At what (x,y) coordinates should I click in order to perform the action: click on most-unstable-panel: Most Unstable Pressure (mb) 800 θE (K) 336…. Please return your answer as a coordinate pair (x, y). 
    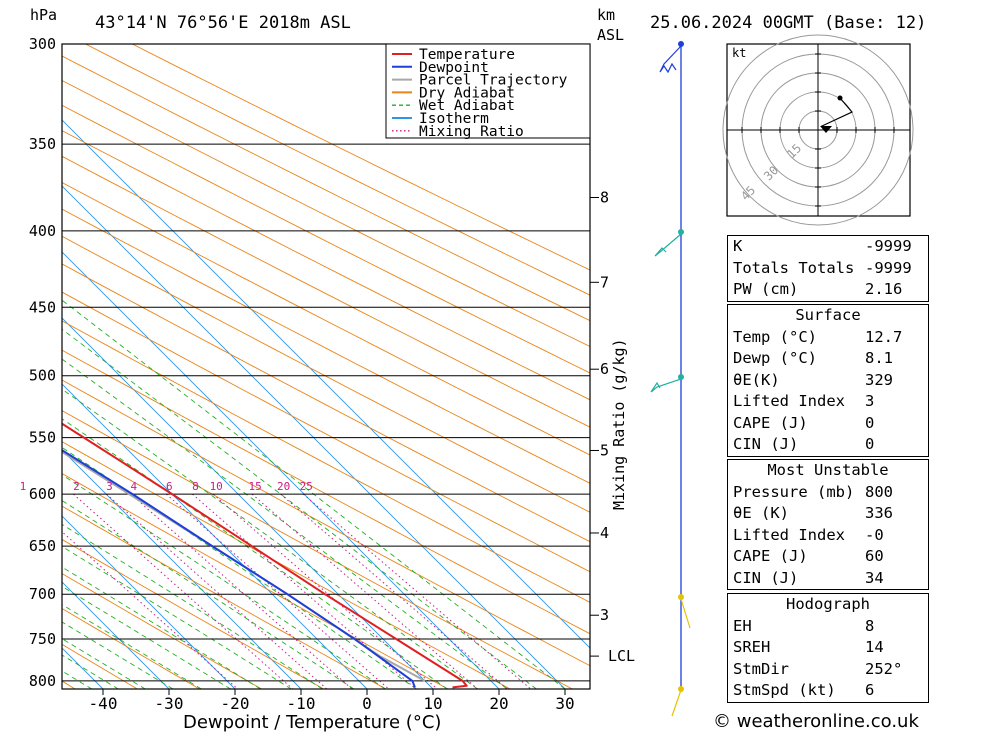
    Looking at the image, I should click on (828, 524).